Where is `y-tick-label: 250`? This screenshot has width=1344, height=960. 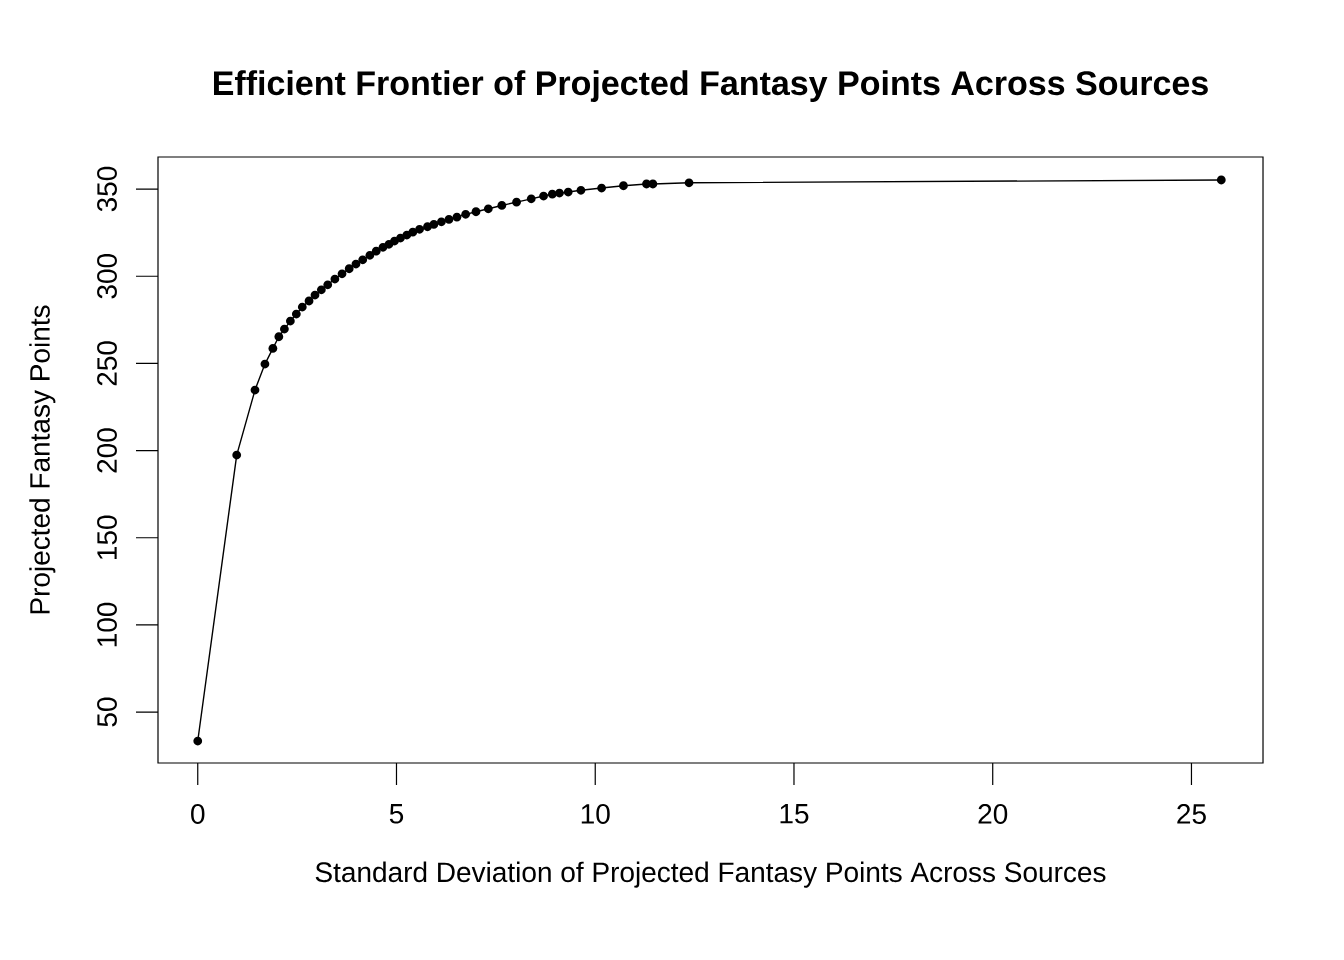
y-tick-label: 250 is located at coordinates (107, 363).